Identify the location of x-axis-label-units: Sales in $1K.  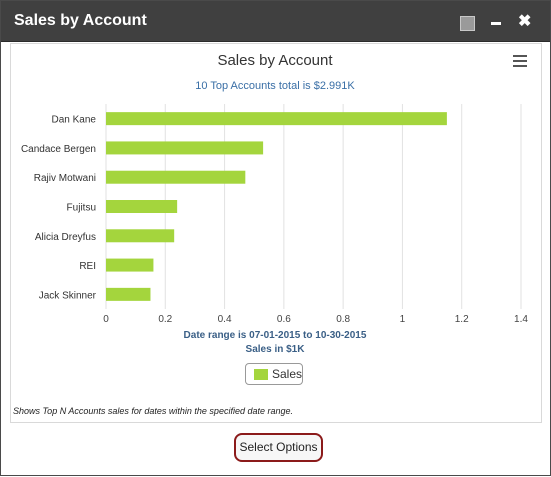
(276, 349).